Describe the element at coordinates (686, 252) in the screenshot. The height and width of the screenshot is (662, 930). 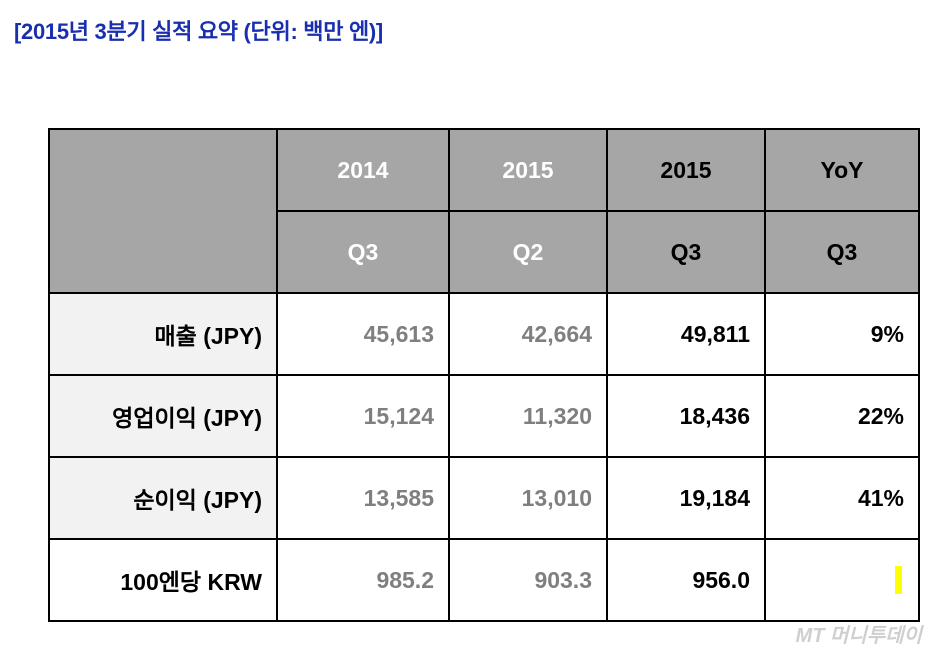
I see `header-quarter-col3: Q3` at that location.